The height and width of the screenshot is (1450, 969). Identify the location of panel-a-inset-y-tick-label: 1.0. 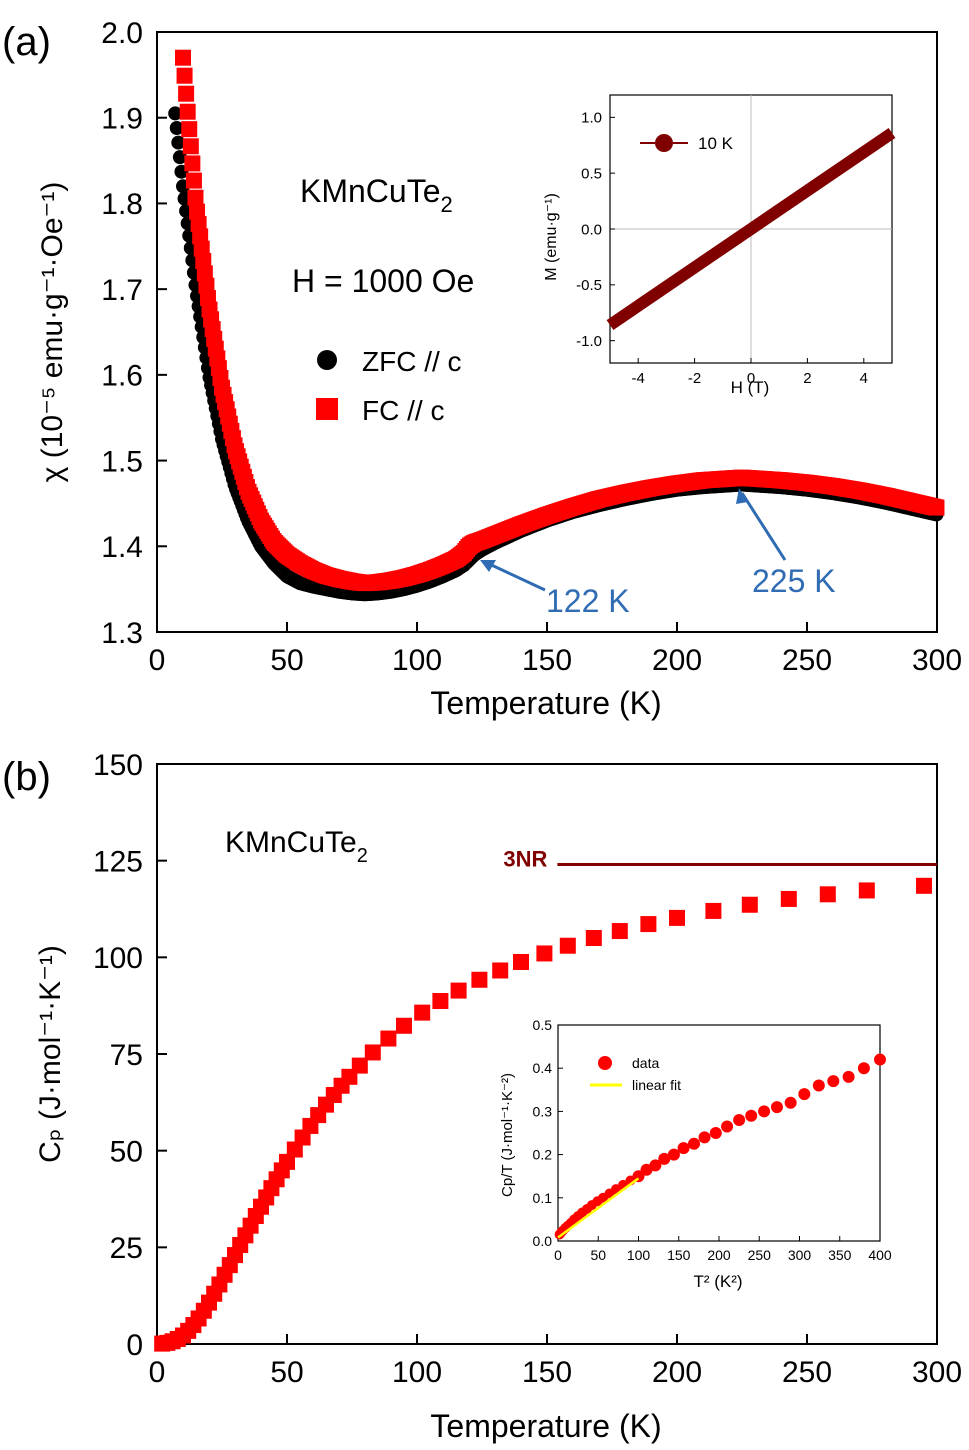
(591, 118).